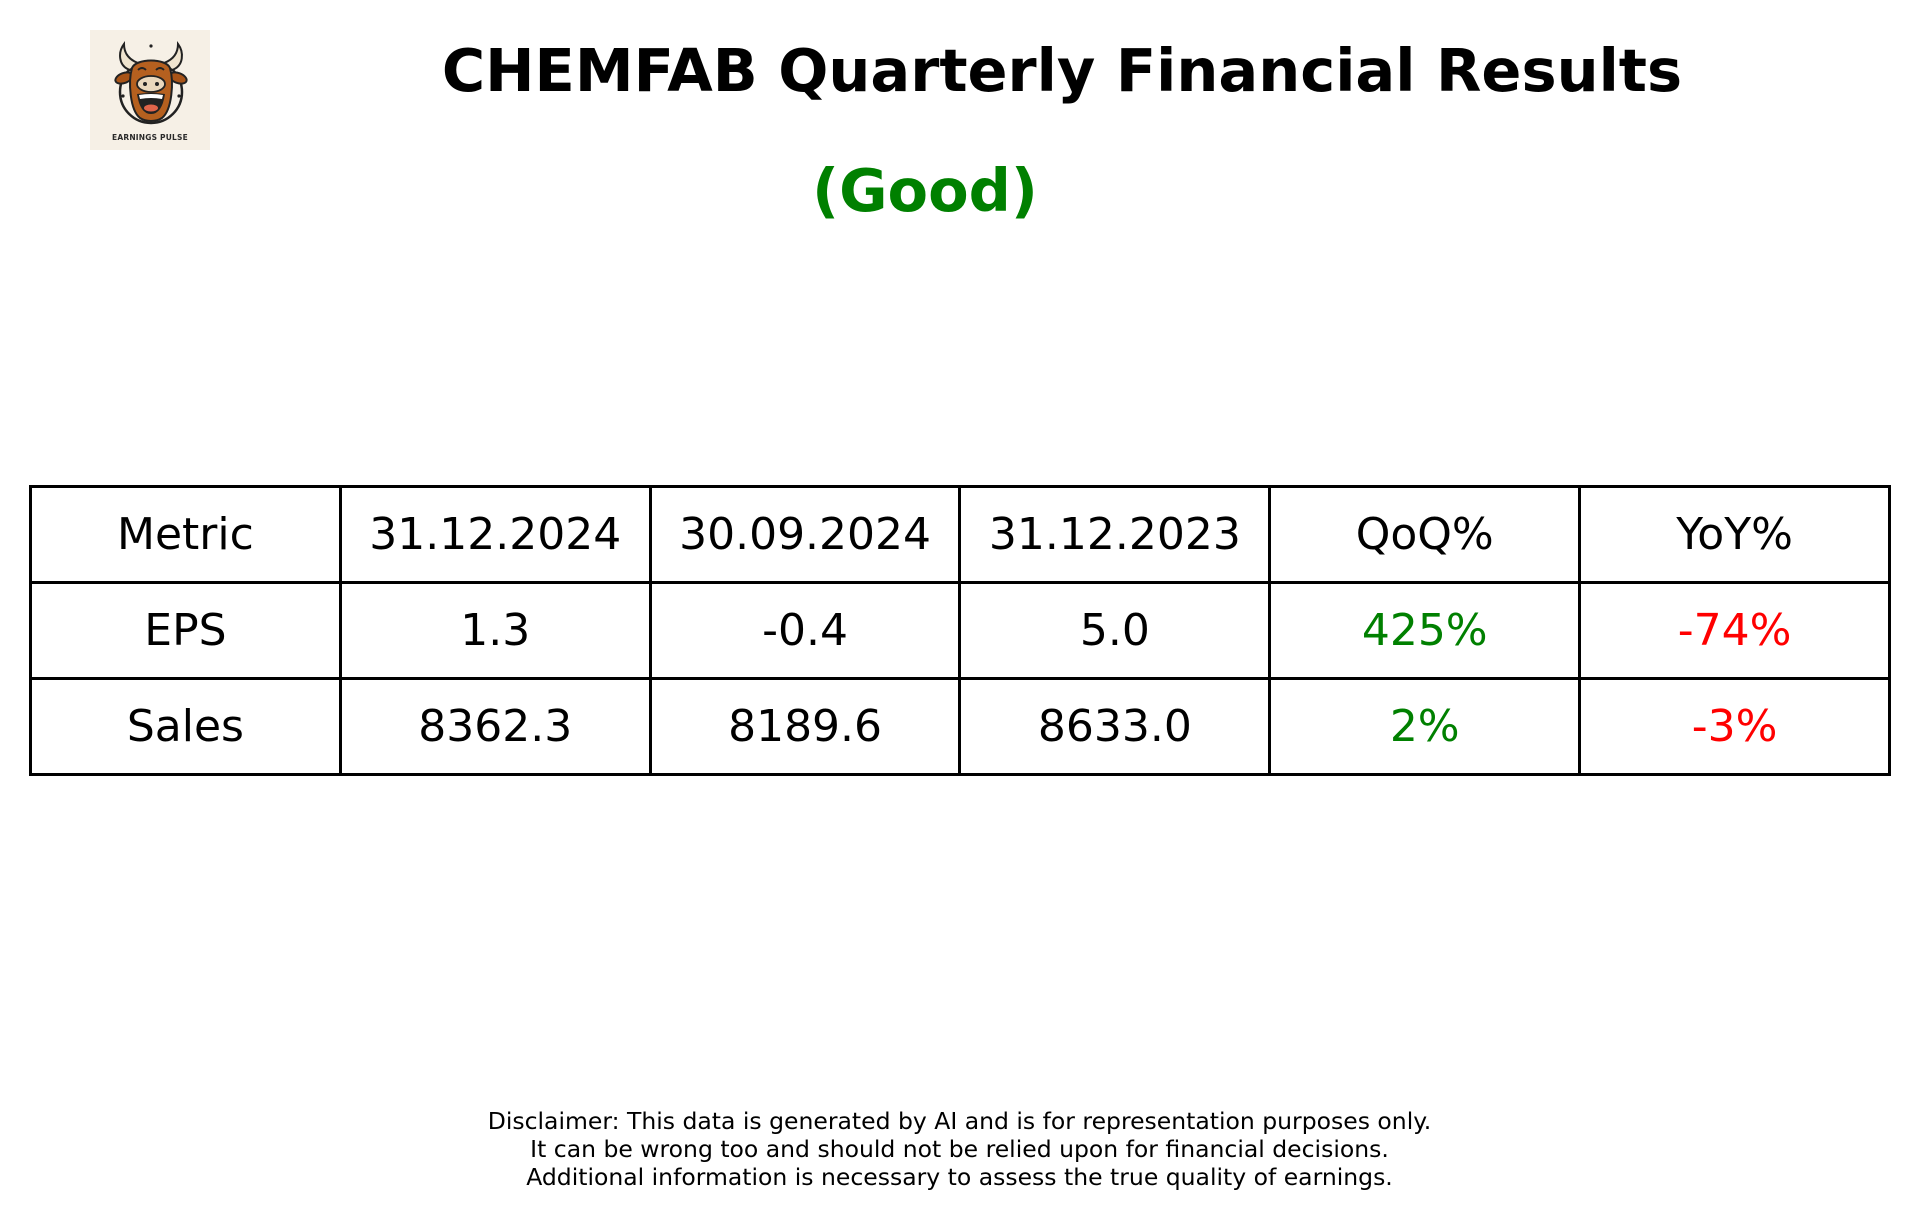 The width and height of the screenshot is (1919, 1220). What do you see at coordinates (185, 630) in the screenshot?
I see `metric-name: EPS` at bounding box center [185, 630].